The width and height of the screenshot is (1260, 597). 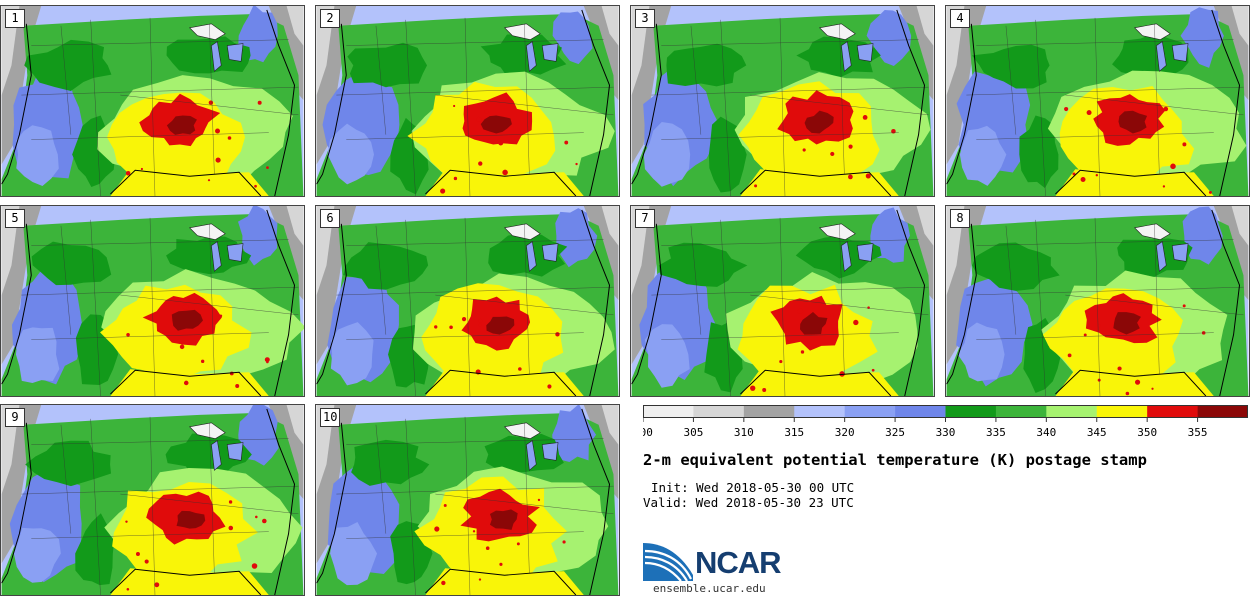 What do you see at coordinates (645, 218) in the screenshot?
I see `member-number-label: 7` at bounding box center [645, 218].